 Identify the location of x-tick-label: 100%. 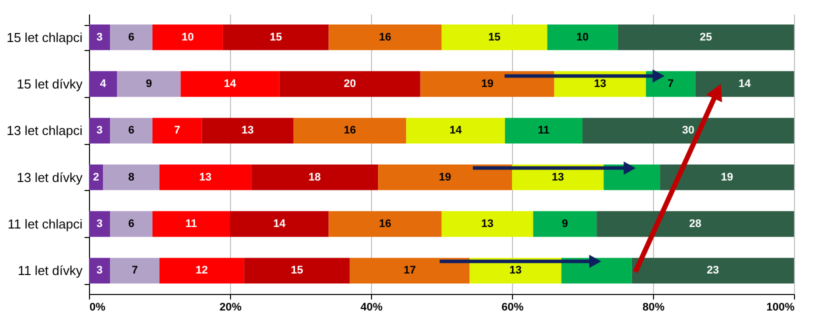
(780, 308).